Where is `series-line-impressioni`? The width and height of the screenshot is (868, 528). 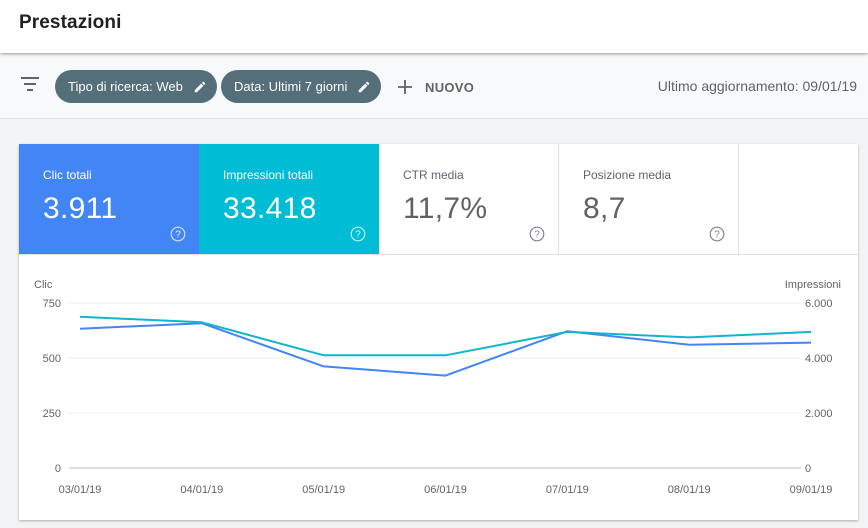 series-line-impressioni is located at coordinates (445, 336).